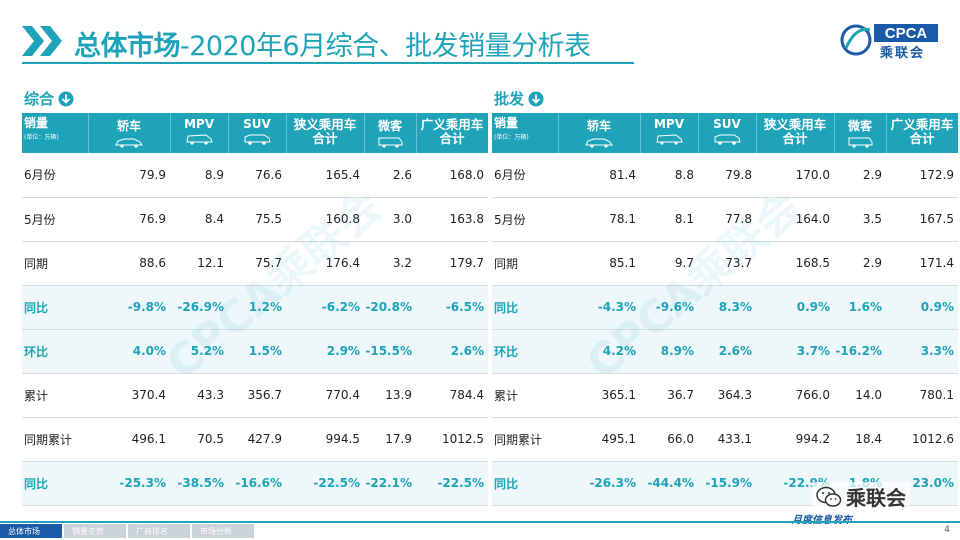 This screenshot has width=960, height=540. What do you see at coordinates (795, 439) in the screenshot?
I see `table-cell: 994.2` at bounding box center [795, 439].